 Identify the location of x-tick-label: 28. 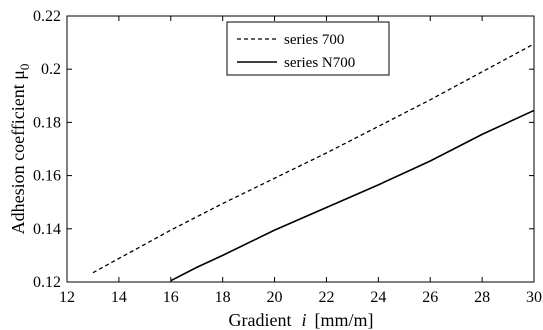
(482, 297).